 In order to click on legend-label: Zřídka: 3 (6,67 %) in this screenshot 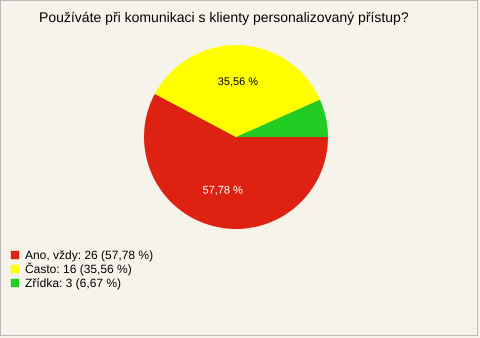, I will do `click(73, 283)`.